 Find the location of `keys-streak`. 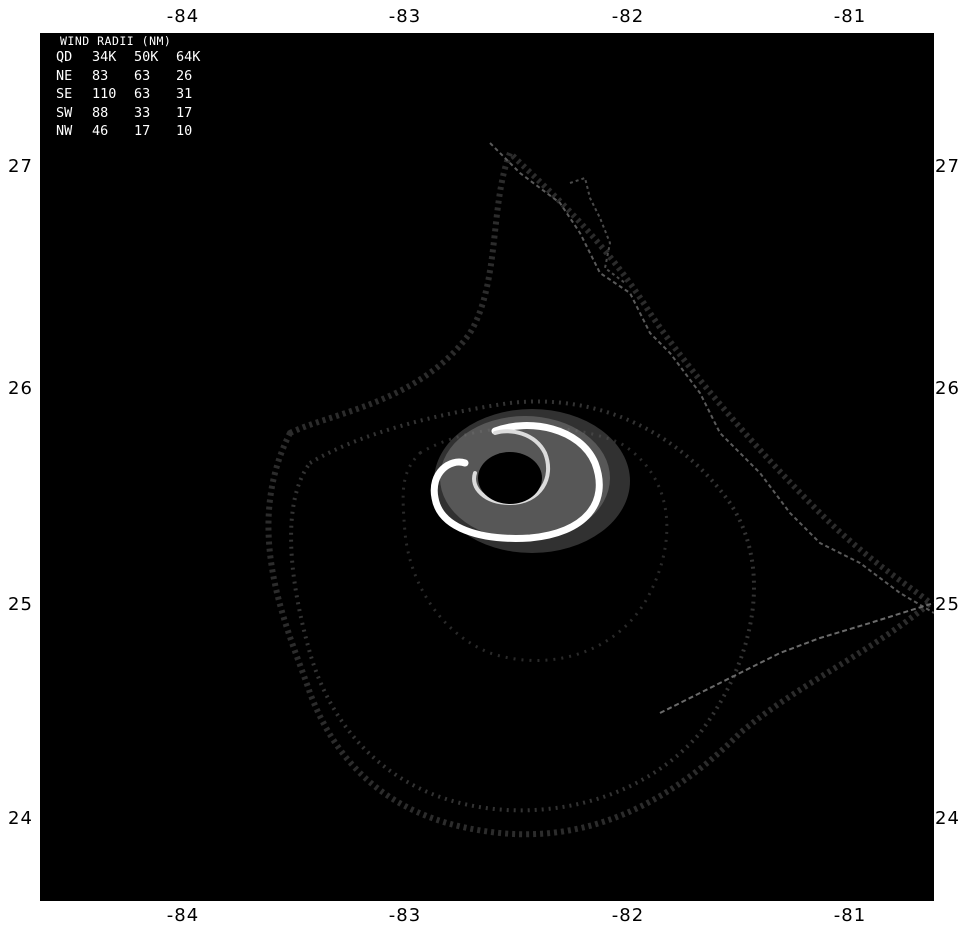

keys-streak is located at coordinates (597, 230).